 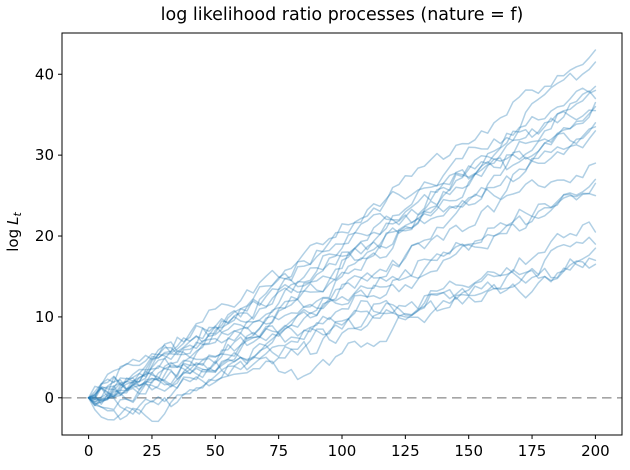 I want to click on y-tick-label: 10, so click(x=44, y=317).